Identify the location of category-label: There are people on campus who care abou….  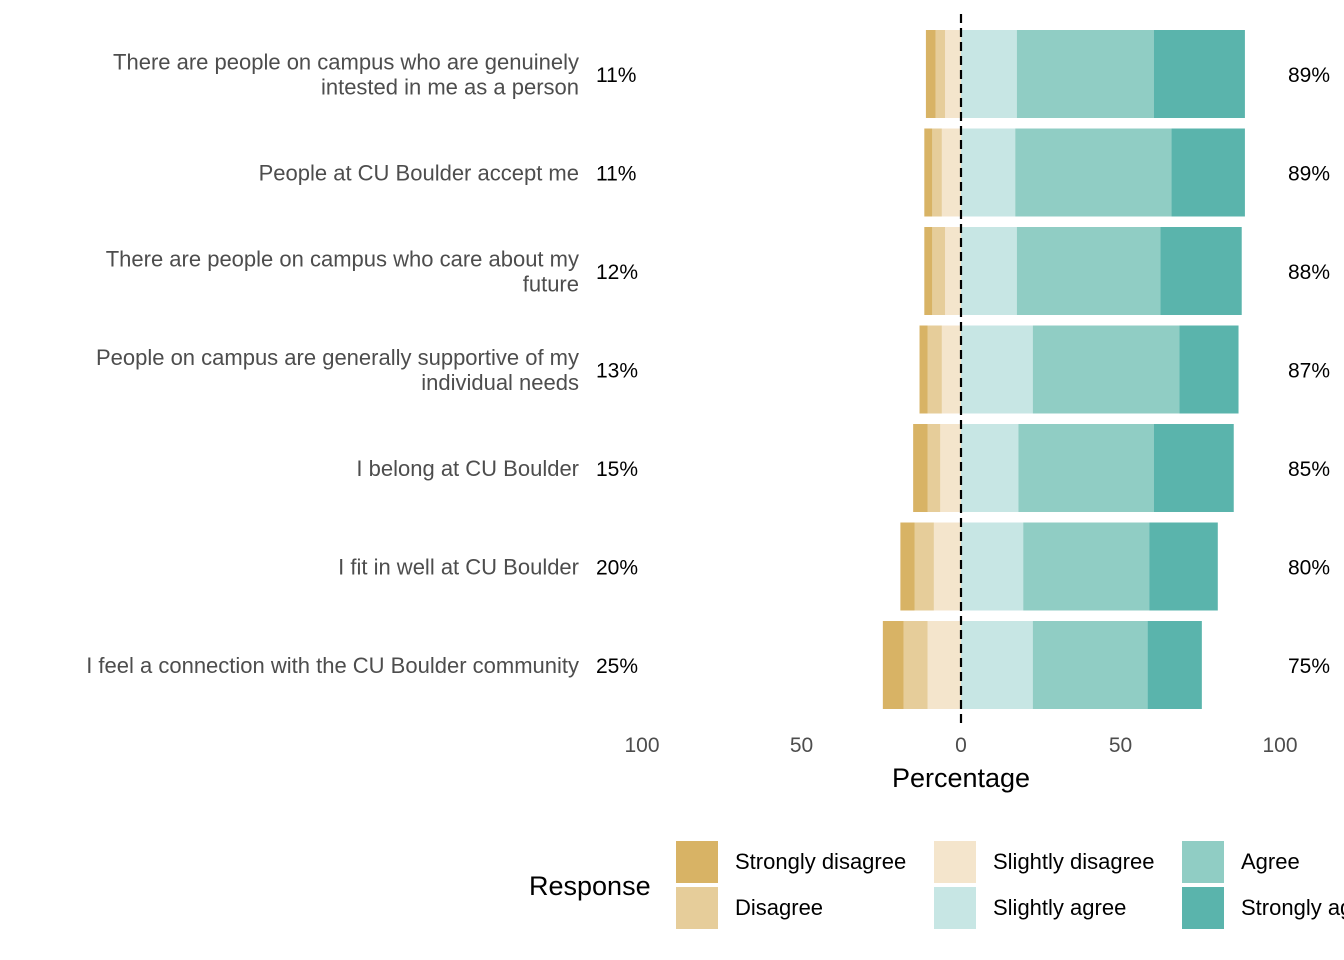
(342, 272).